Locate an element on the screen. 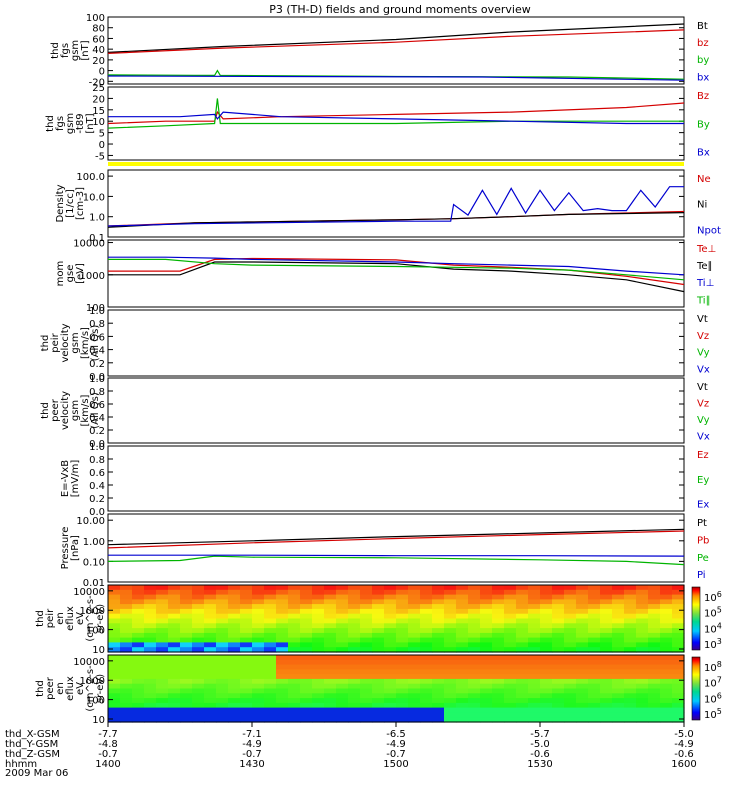  y-axis-label-line: peer is located at coordinates (55, 410).